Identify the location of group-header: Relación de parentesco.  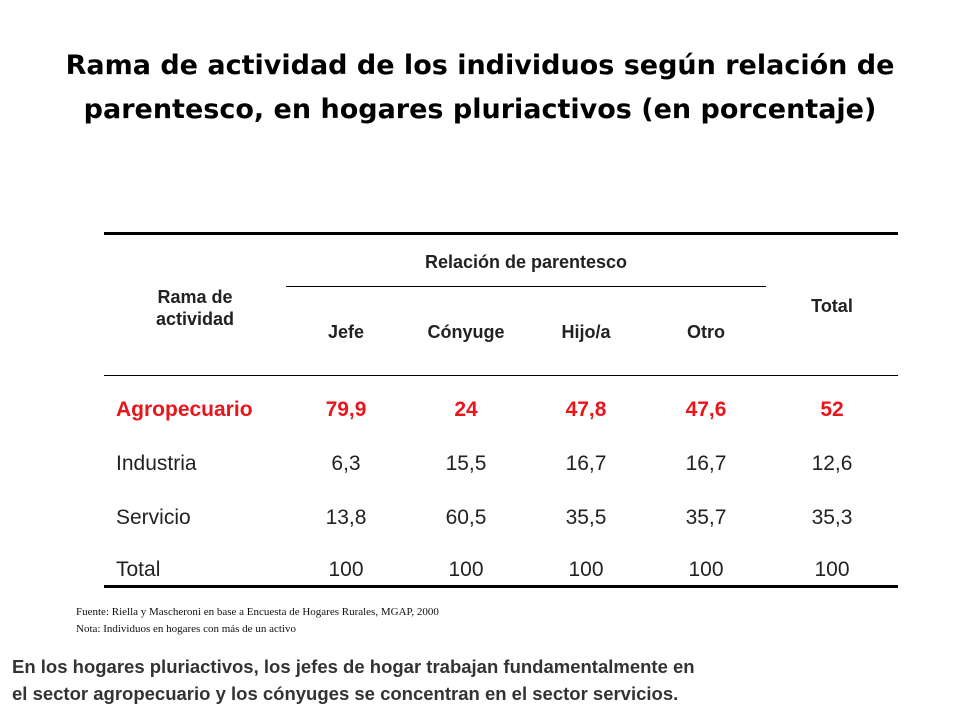
(526, 262).